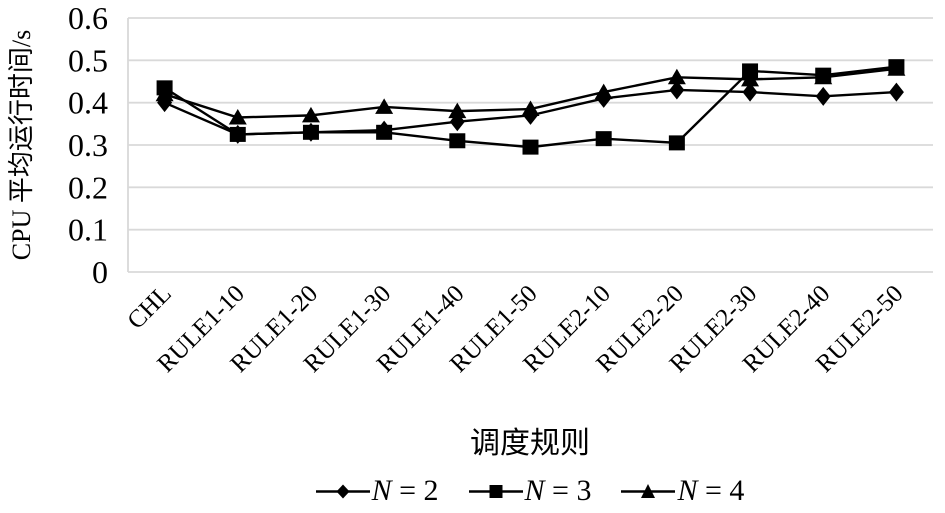 The width and height of the screenshot is (945, 513). I want to click on legend-item-n3: N = 3, so click(530, 491).